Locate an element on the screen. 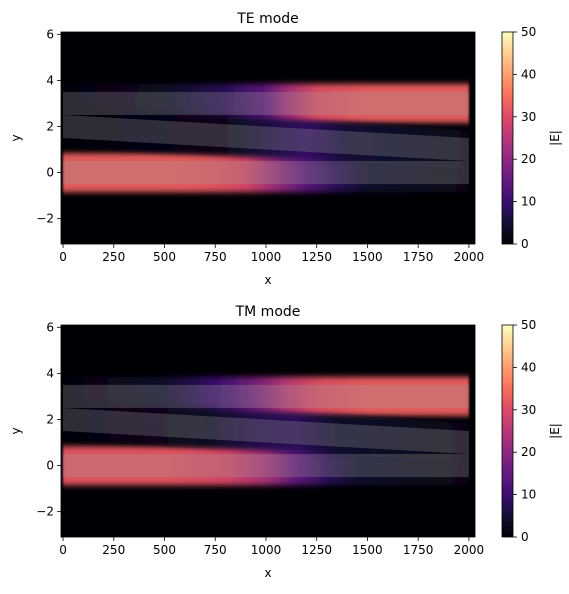 This screenshot has width=569, height=594. chart-title: TM mode is located at coordinates (268, 312).